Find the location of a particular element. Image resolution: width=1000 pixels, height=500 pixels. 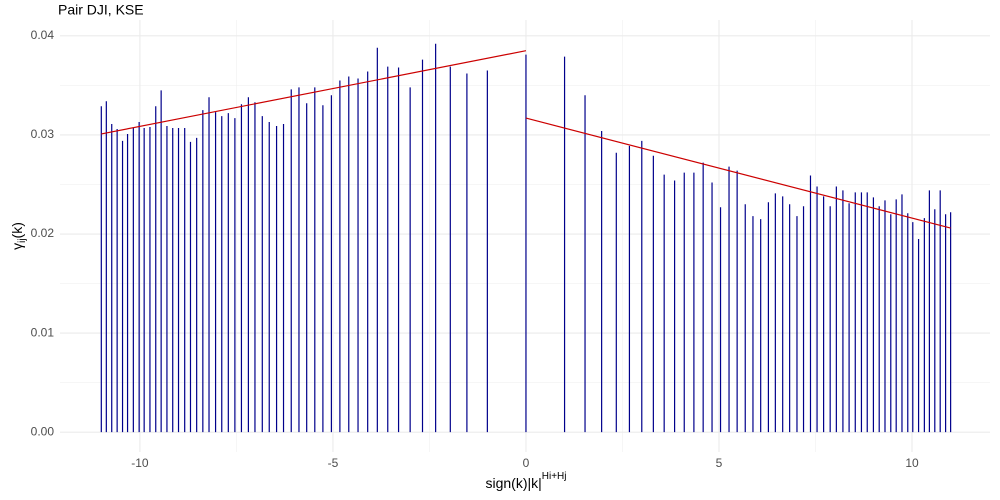

y-tick-label: 0.02 is located at coordinates (43, 233).